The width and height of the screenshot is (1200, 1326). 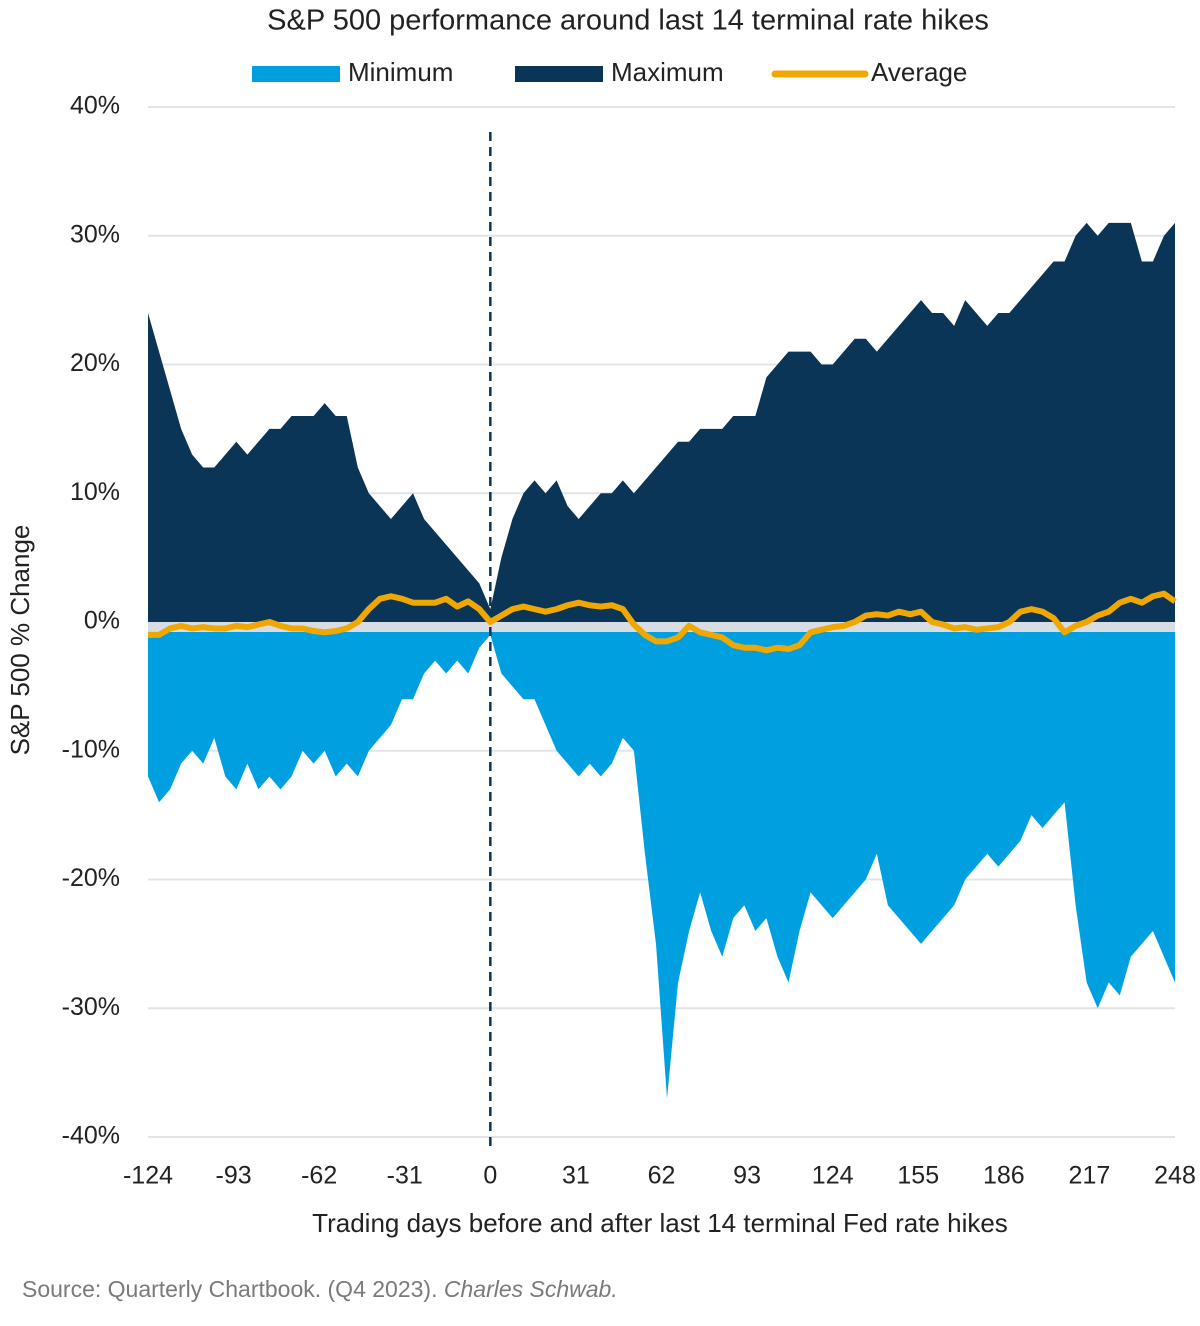 I want to click on legend-label: Minimum, so click(x=400, y=72).